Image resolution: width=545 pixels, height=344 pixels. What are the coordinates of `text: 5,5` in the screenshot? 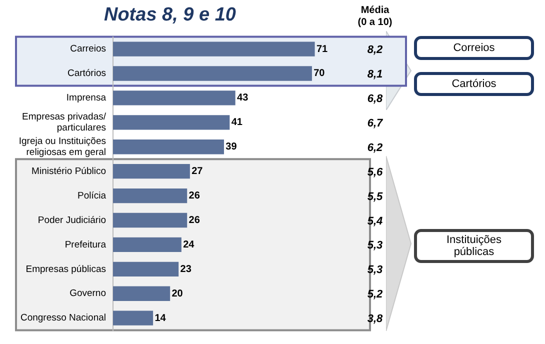 It's located at (375, 196).